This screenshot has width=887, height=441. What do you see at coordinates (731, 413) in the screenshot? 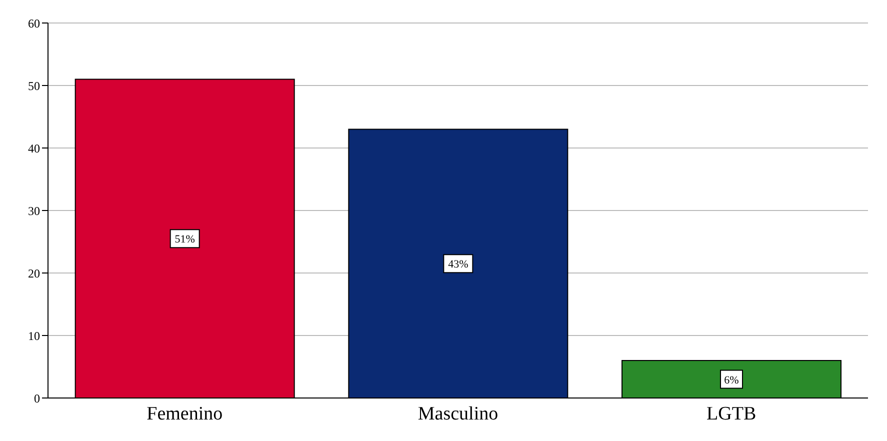
I see `x-tick-label: LGTB` at bounding box center [731, 413].